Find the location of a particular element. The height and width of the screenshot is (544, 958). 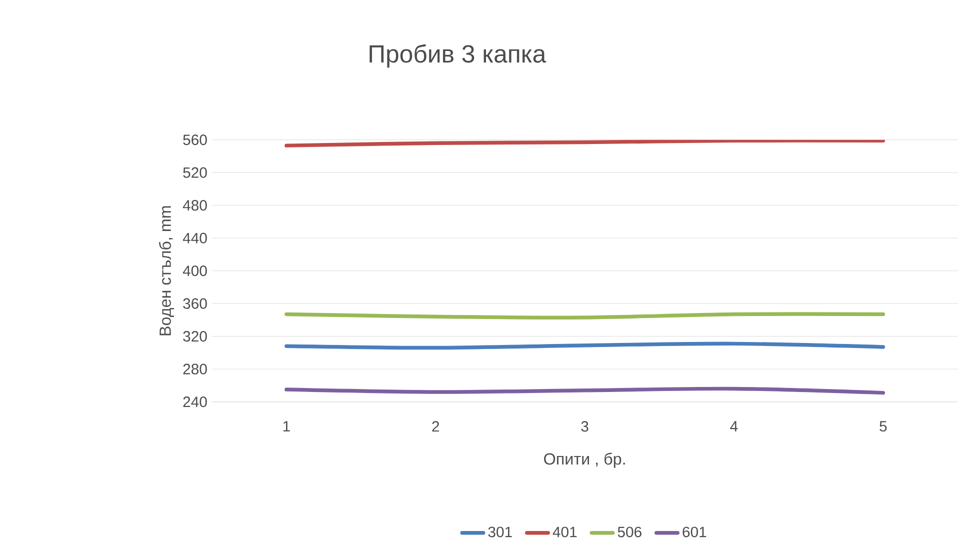

y-tick-label: 520 is located at coordinates (195, 172).